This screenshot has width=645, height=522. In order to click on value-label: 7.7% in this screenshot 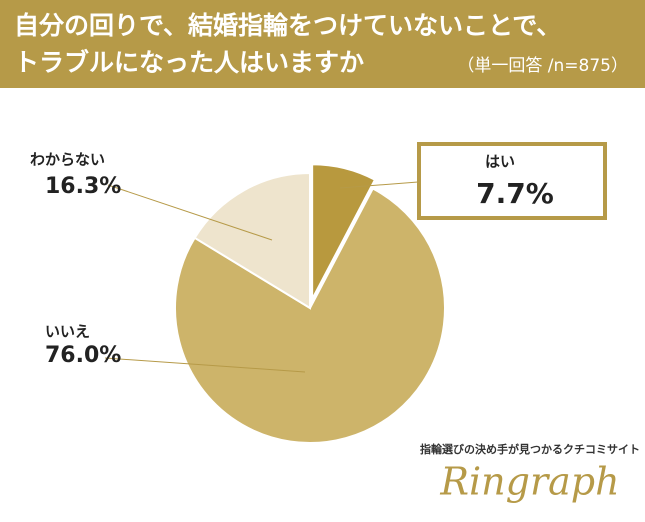, I will do `click(515, 193)`.